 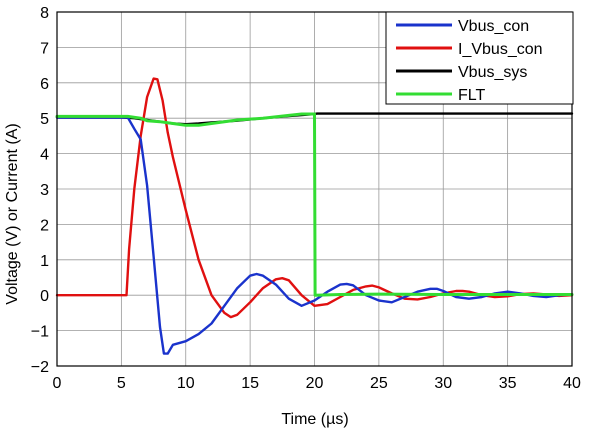 I want to click on x-tick-label: 20, so click(x=315, y=383).